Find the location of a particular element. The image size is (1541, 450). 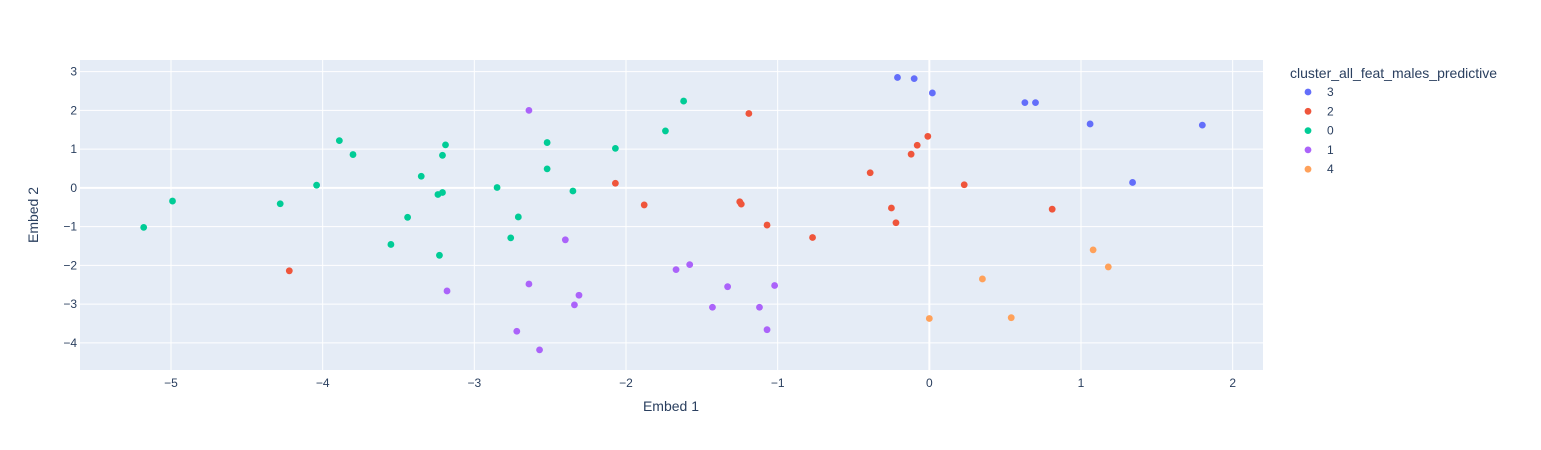

x-tick-label: −3 is located at coordinates (474, 383).